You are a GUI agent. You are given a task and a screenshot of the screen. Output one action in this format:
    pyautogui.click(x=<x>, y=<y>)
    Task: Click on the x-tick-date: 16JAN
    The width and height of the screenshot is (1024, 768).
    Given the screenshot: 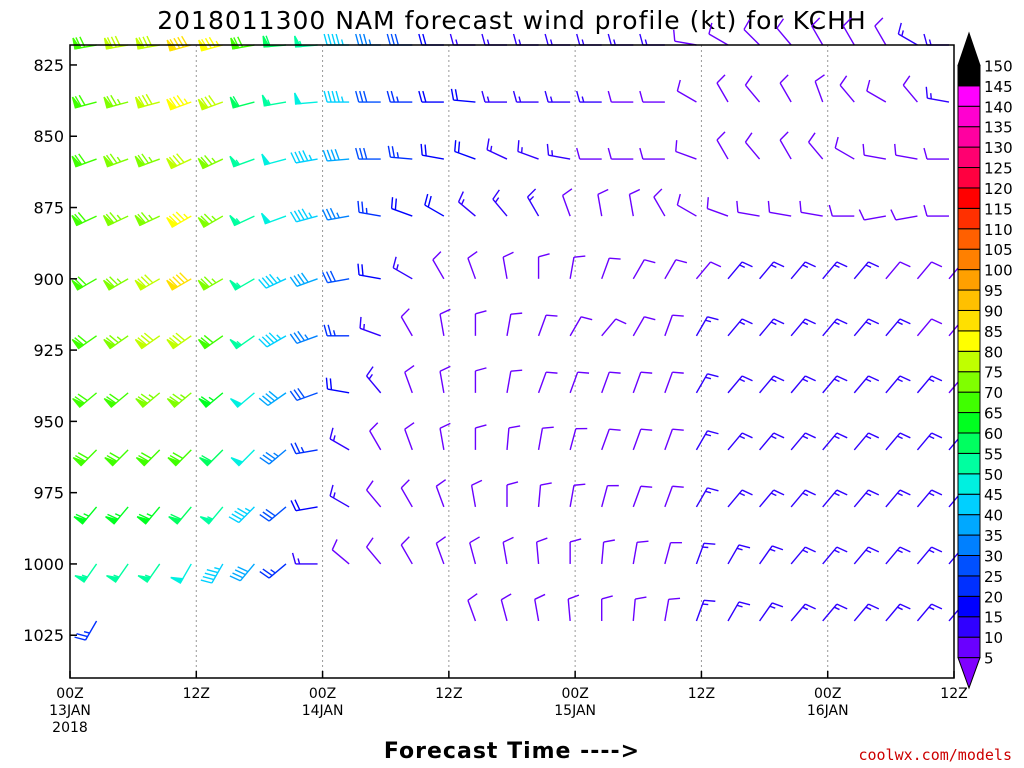 What is the action you would take?
    pyautogui.click(x=828, y=711)
    